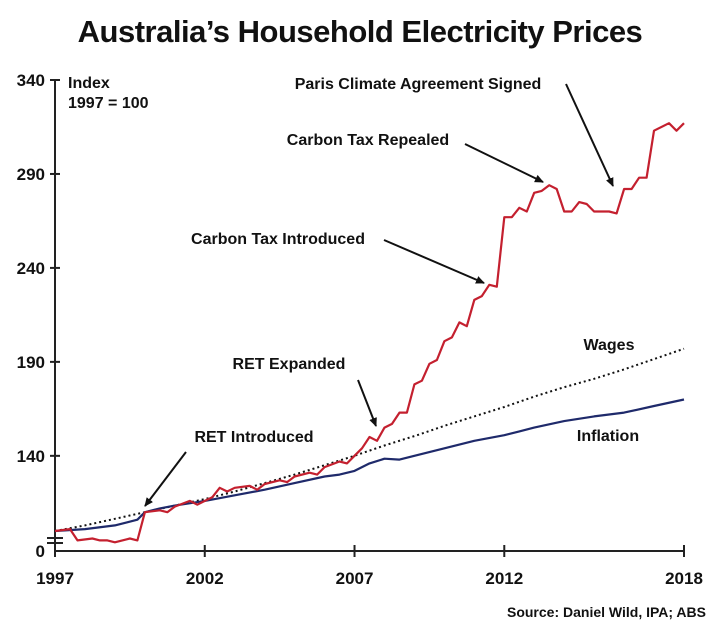 This screenshot has width=720, height=633. Describe the element at coordinates (278, 239) in the screenshot. I see `annotation-label: Carbon Tax Introduced` at that location.